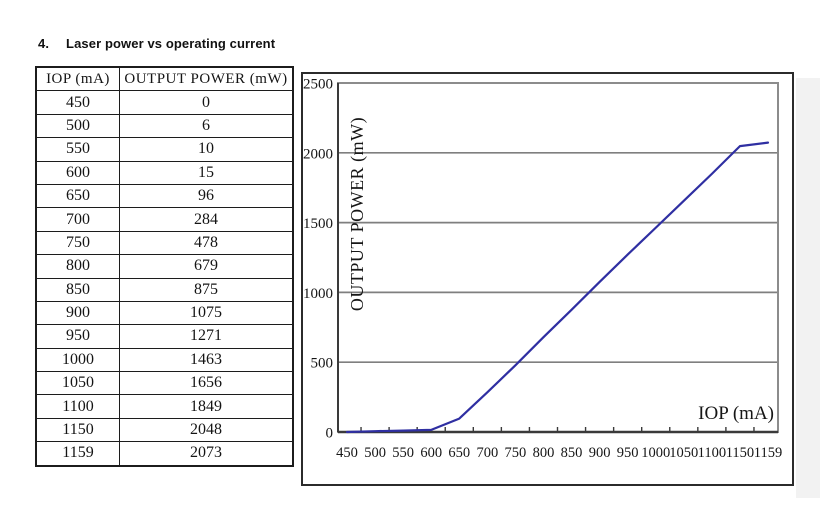 The width and height of the screenshot is (829, 513). What do you see at coordinates (628, 453) in the screenshot?
I see `x-tick-label: 950` at bounding box center [628, 453].